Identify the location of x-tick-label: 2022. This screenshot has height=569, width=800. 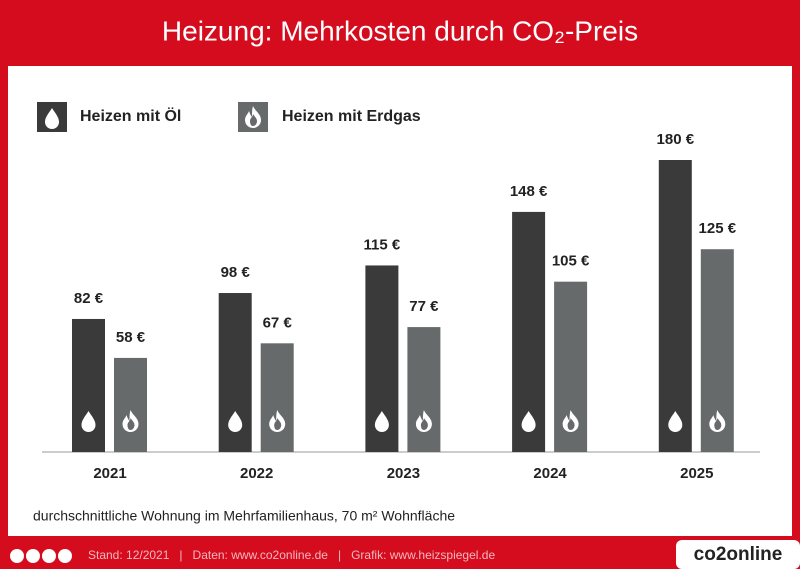
(256, 473).